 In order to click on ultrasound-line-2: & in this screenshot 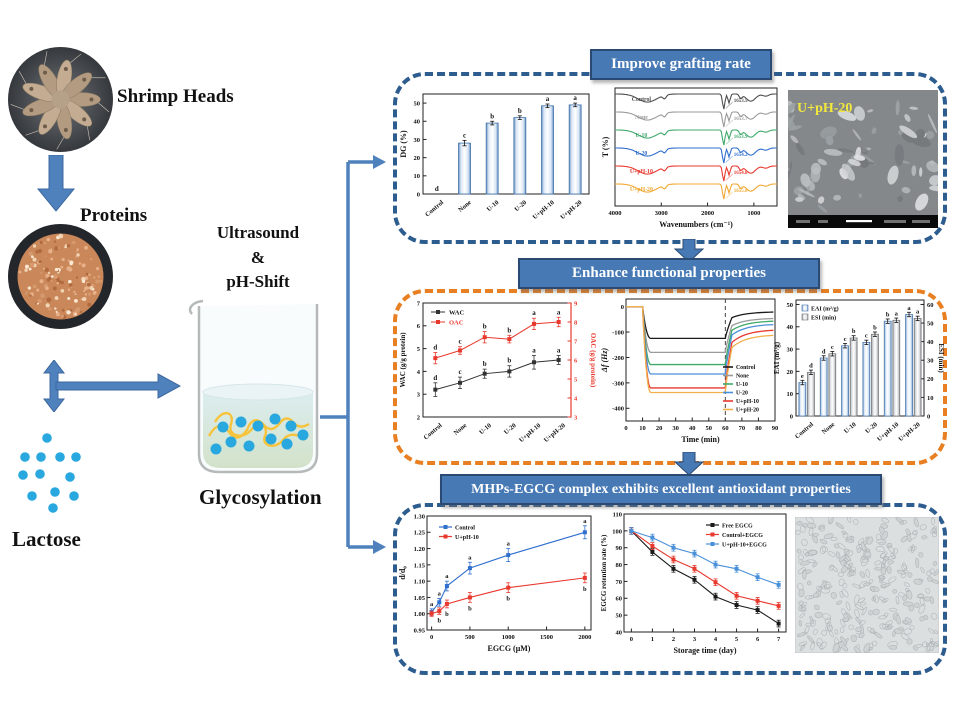, I will do `click(258, 257)`.